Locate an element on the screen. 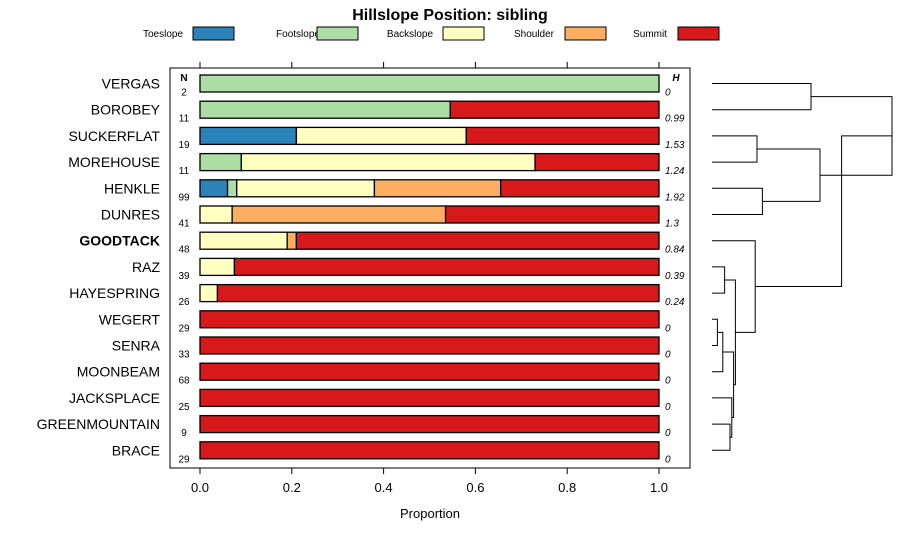 Image resolution: width=900 pixels, height=540 pixels. category-label: SENRA is located at coordinates (136, 346).